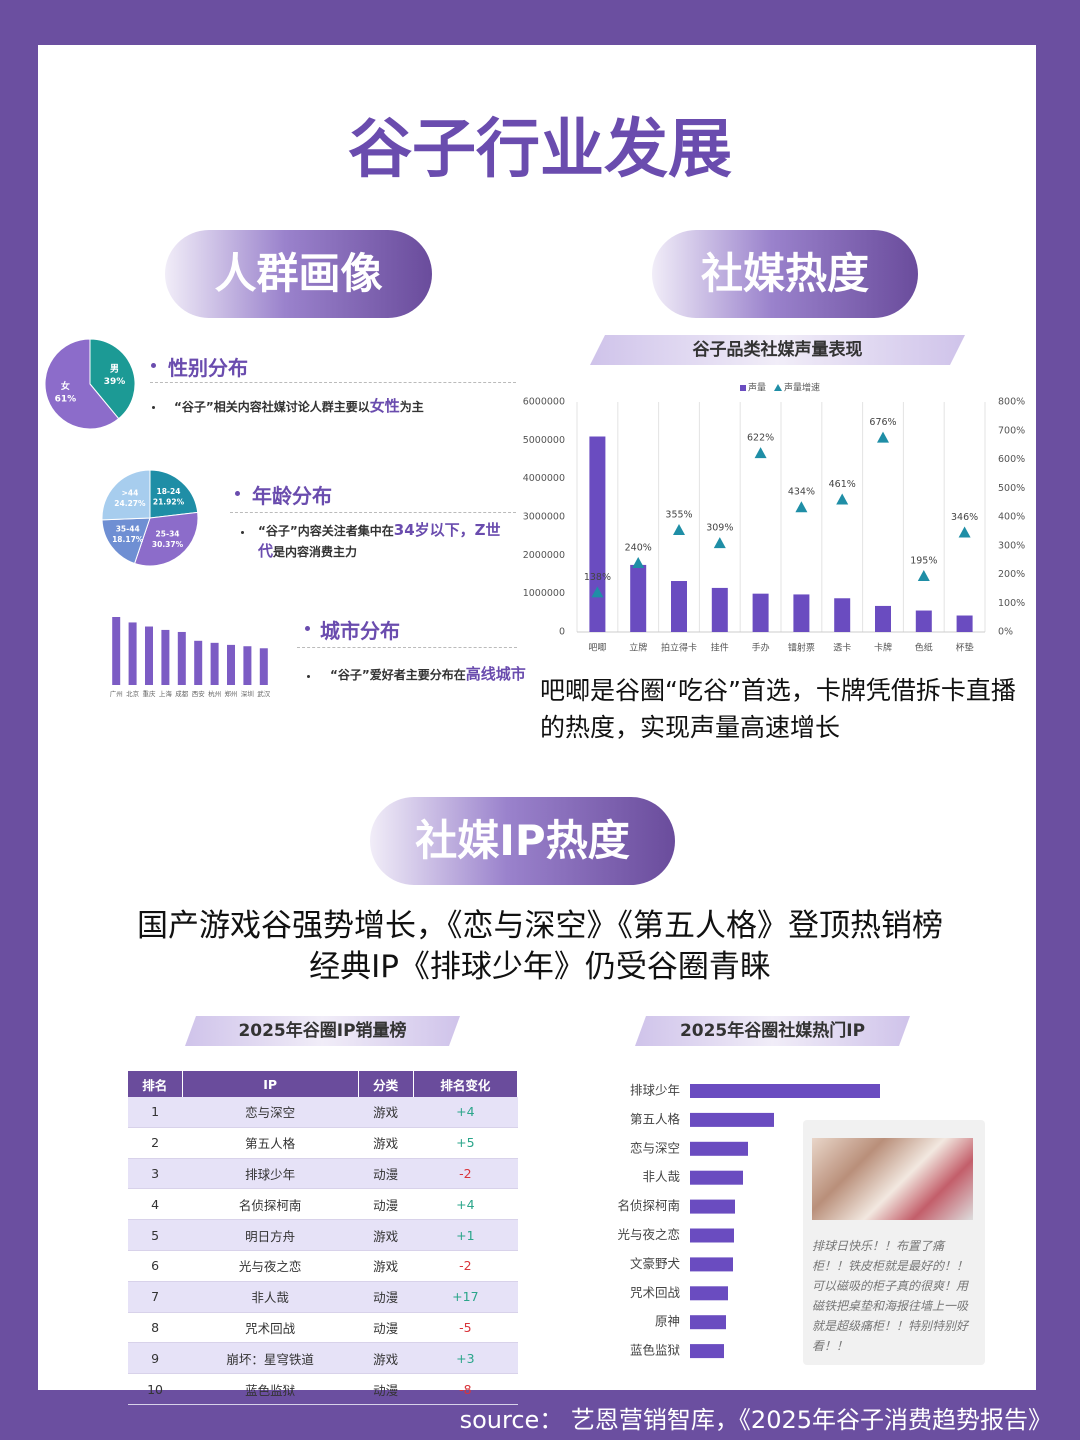 The height and width of the screenshot is (1440, 1080). Describe the element at coordinates (465, 1297) in the screenshot. I see `table-cell: +17` at that location.